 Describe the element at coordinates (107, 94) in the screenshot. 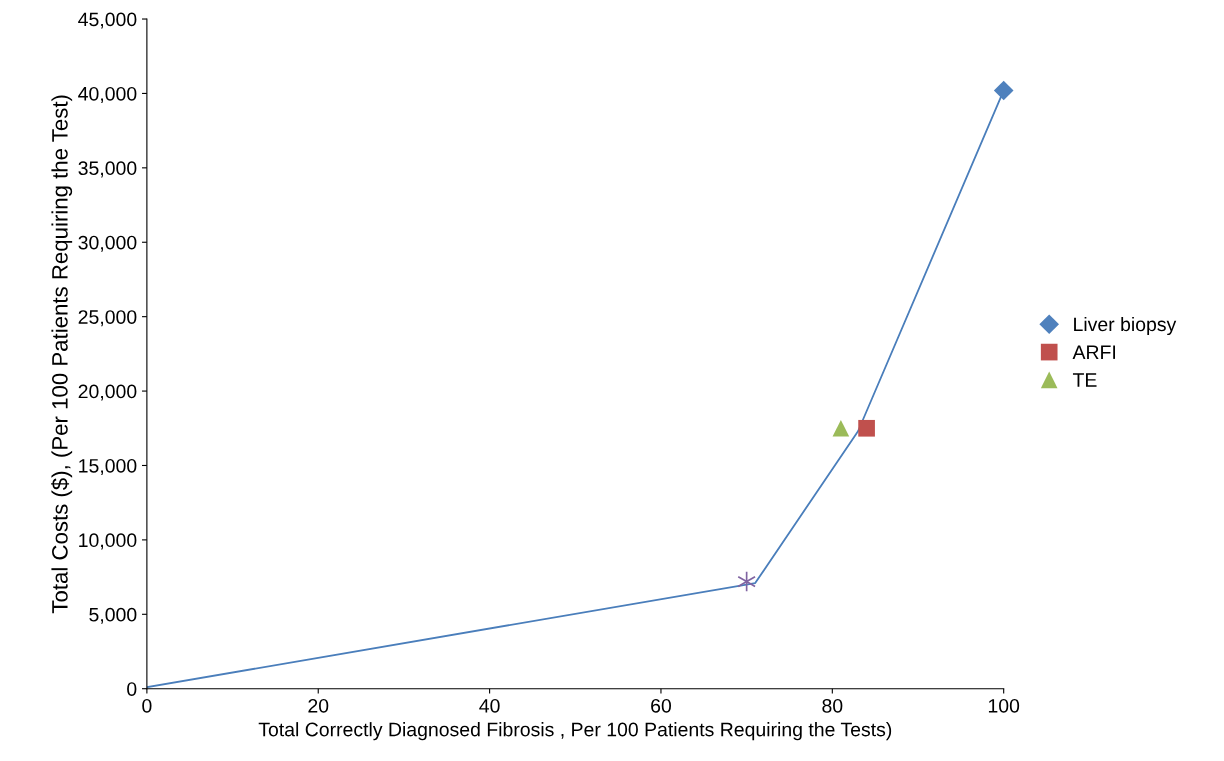

I see `y-tick-label: 40,000` at that location.